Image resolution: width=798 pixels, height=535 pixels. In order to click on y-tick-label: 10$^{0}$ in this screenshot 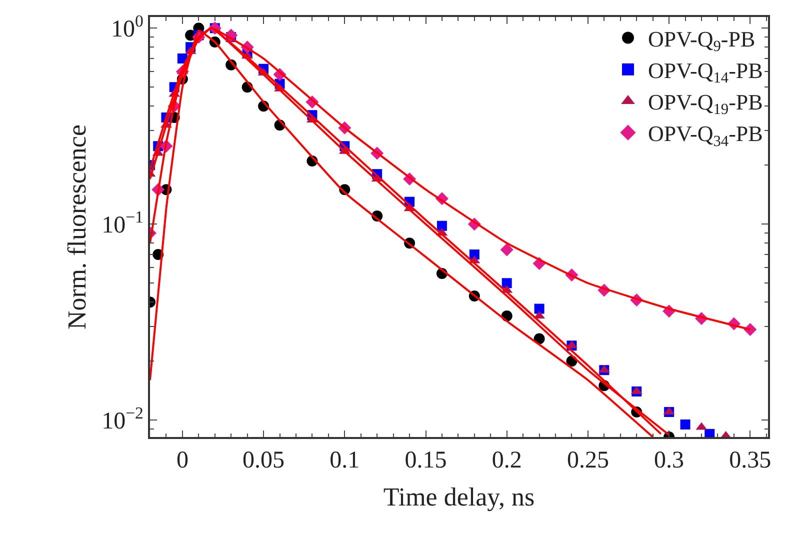, I will do `click(127, 27)`.